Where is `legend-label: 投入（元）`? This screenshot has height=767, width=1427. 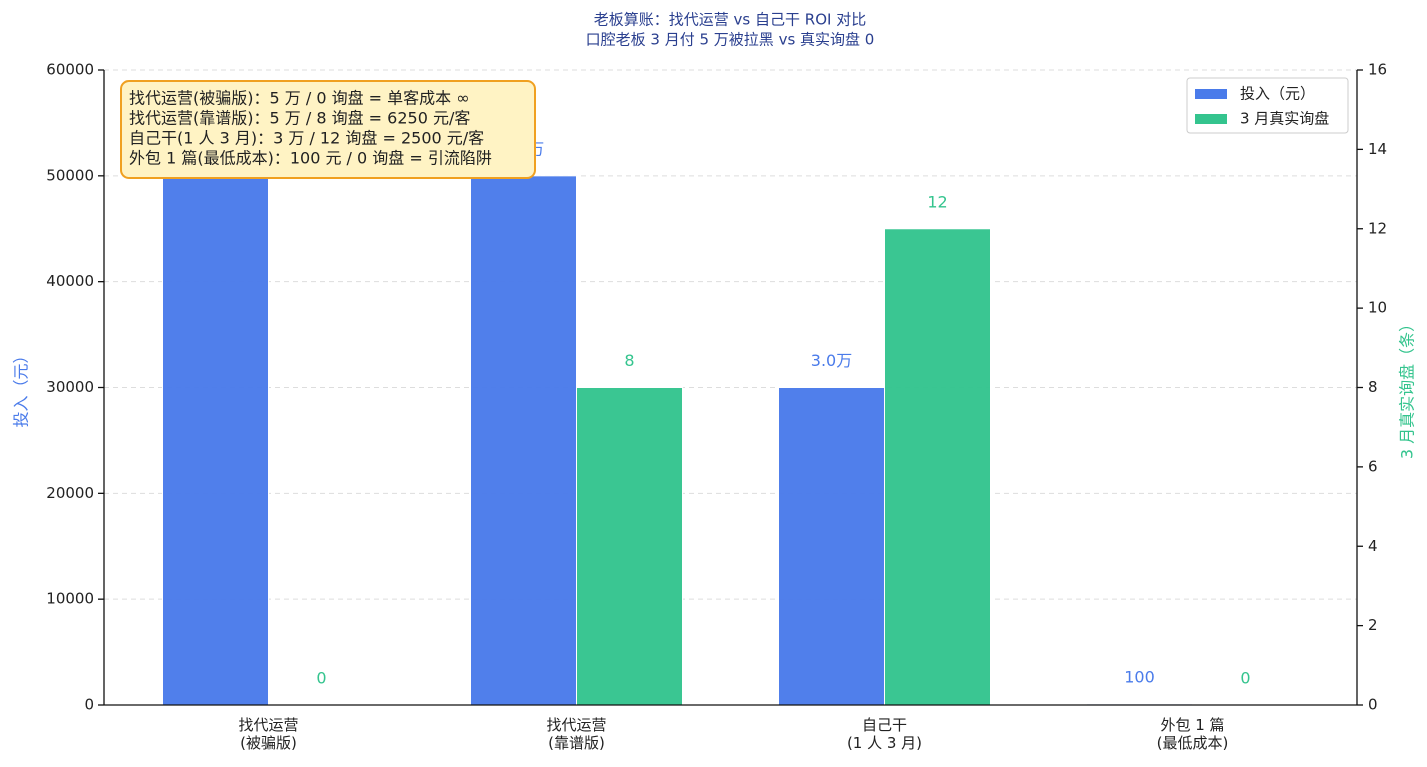
legend-label: 投入（元） is located at coordinates (1277, 94).